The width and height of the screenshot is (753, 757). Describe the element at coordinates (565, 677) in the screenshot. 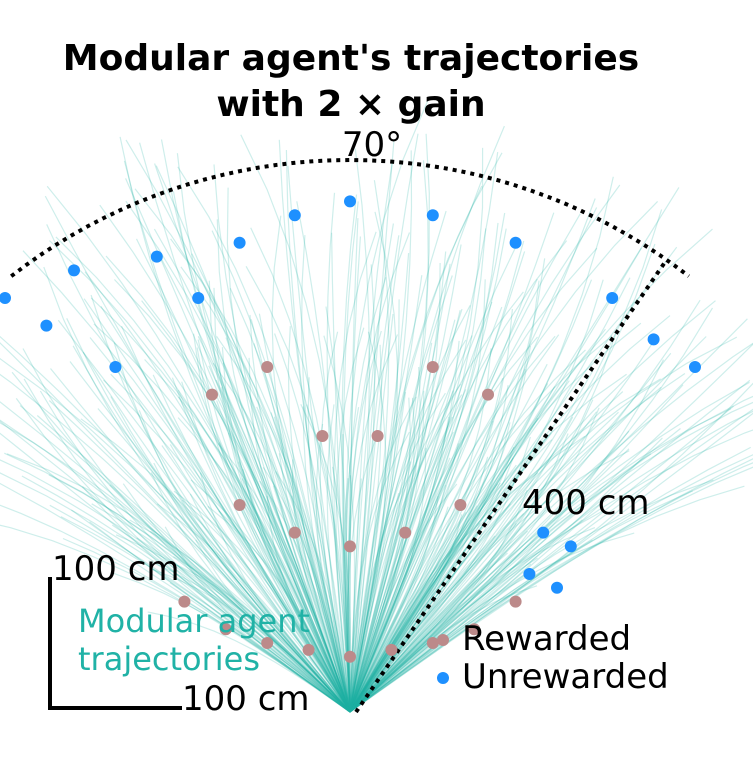

I see `legend-label-unrewarded: Unrewarded` at that location.